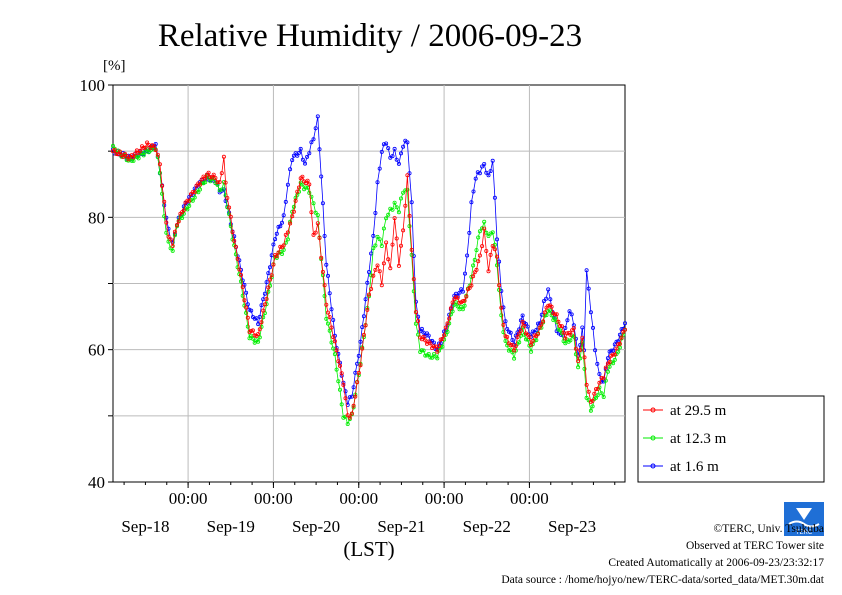 This screenshot has width=842, height=595. Describe the element at coordinates (529, 498) in the screenshot. I see `x-tick-time: 00:00` at that location.